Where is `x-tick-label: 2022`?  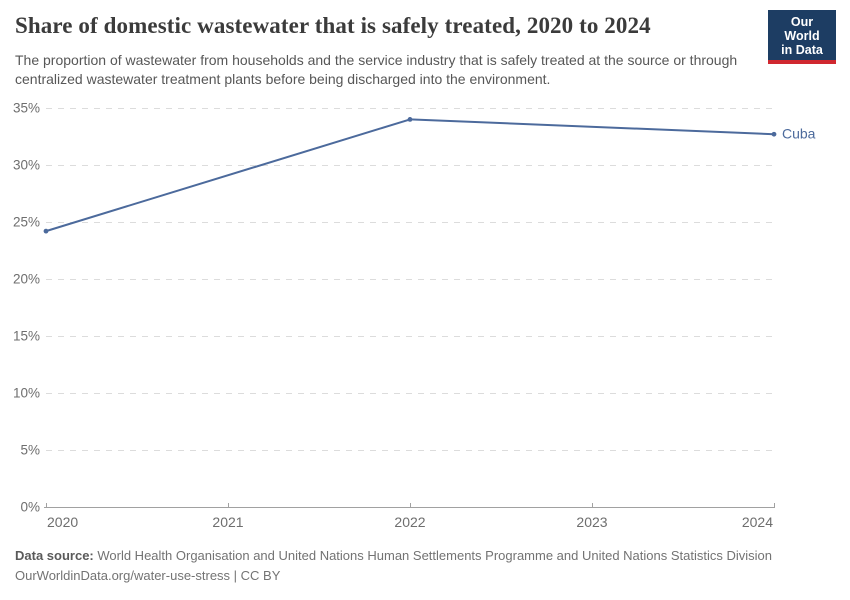 x-tick-label: 2022 is located at coordinates (409, 522).